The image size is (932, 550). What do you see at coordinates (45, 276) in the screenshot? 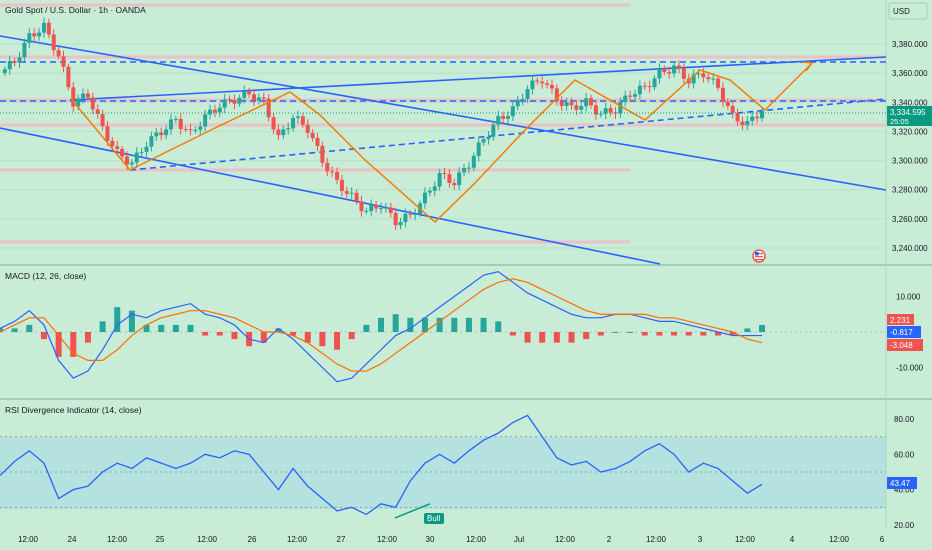
I see `macd-title: MACD (12, 26, close)` at bounding box center [45, 276].